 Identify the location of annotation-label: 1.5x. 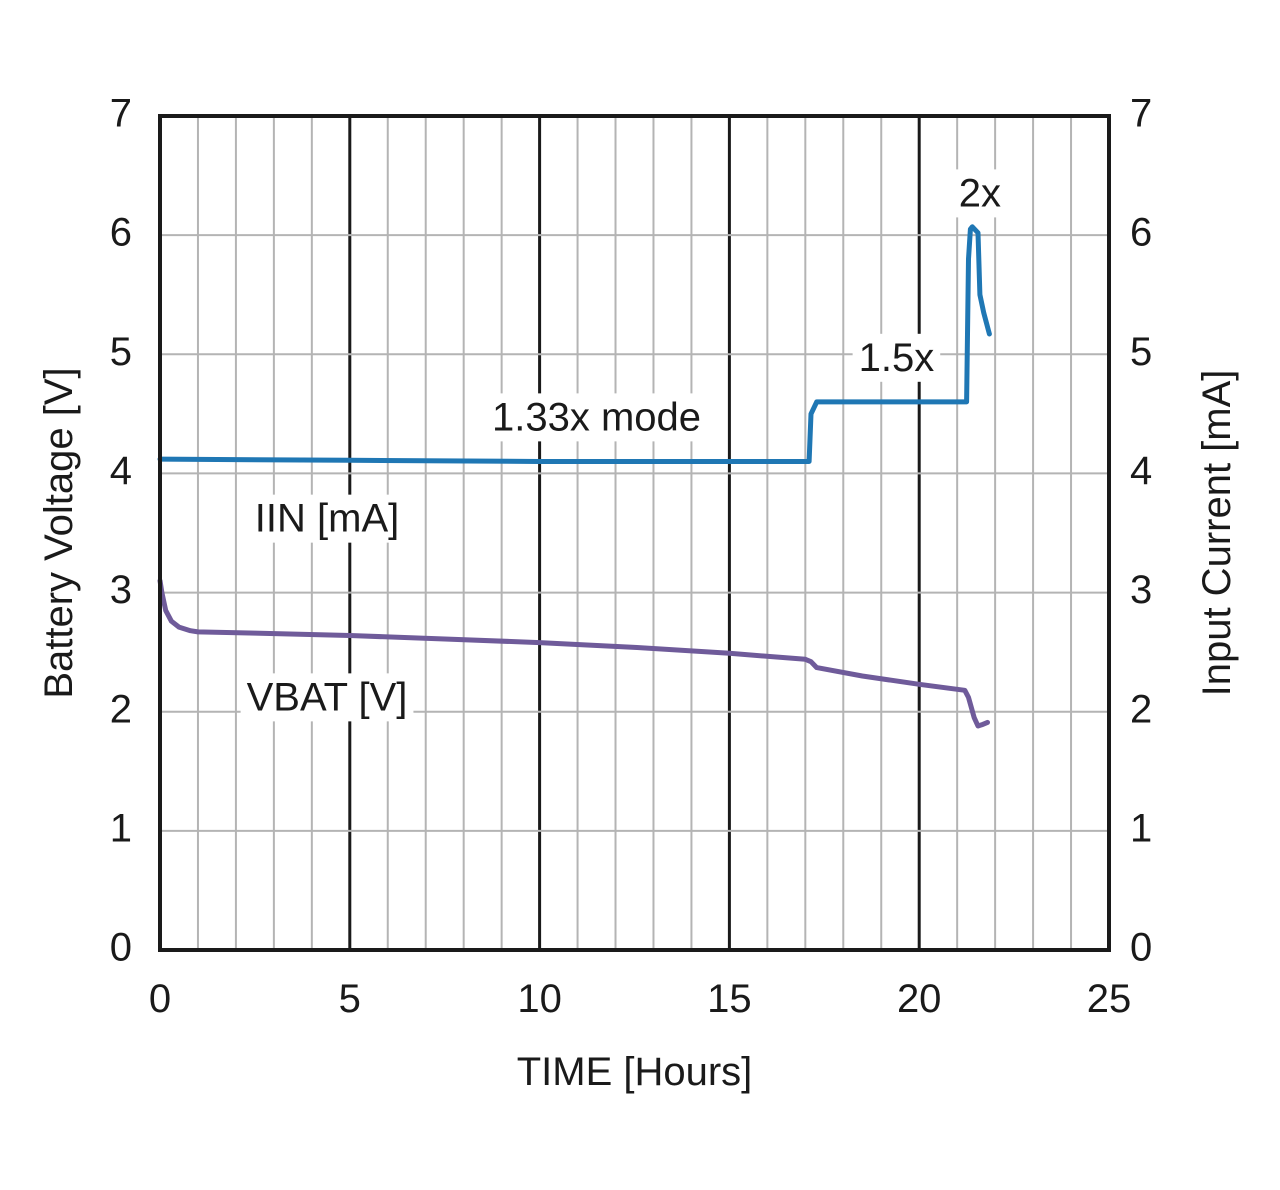
(897, 358).